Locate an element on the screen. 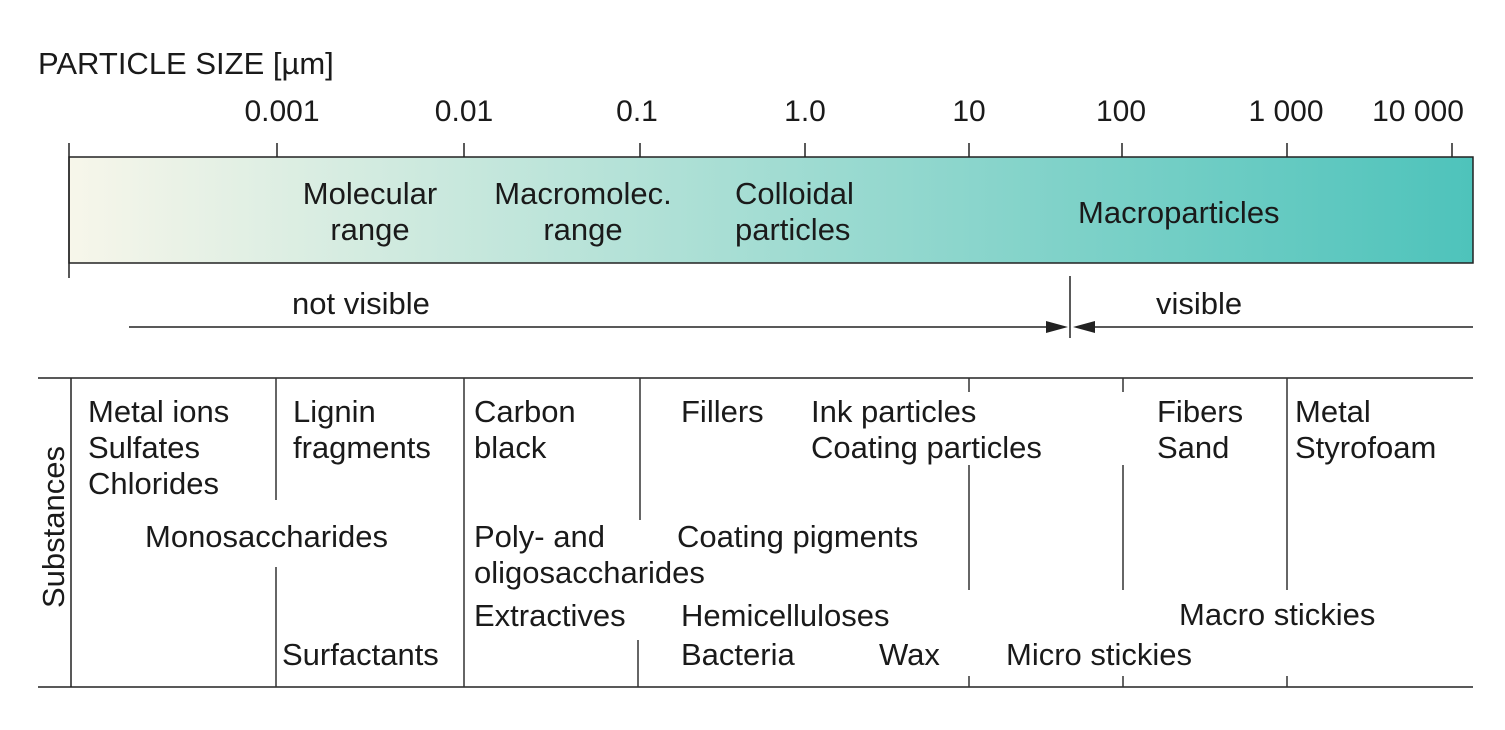 This screenshot has width=1505, height=730. substance-item: Micro stickies is located at coordinates (1099, 654).